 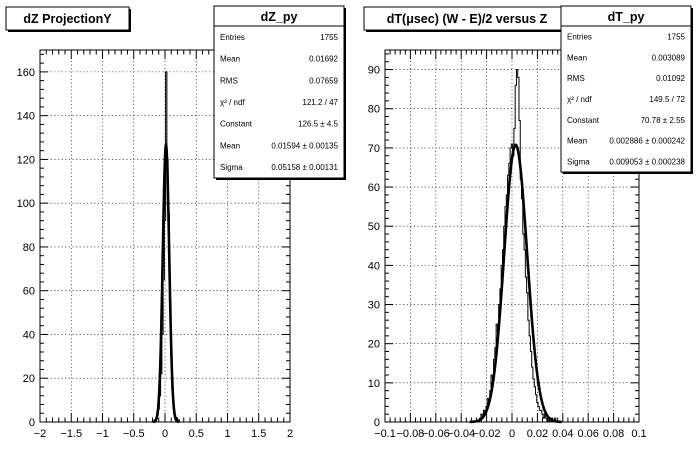 I want to click on x-tick-label: −2, so click(x=40, y=434).